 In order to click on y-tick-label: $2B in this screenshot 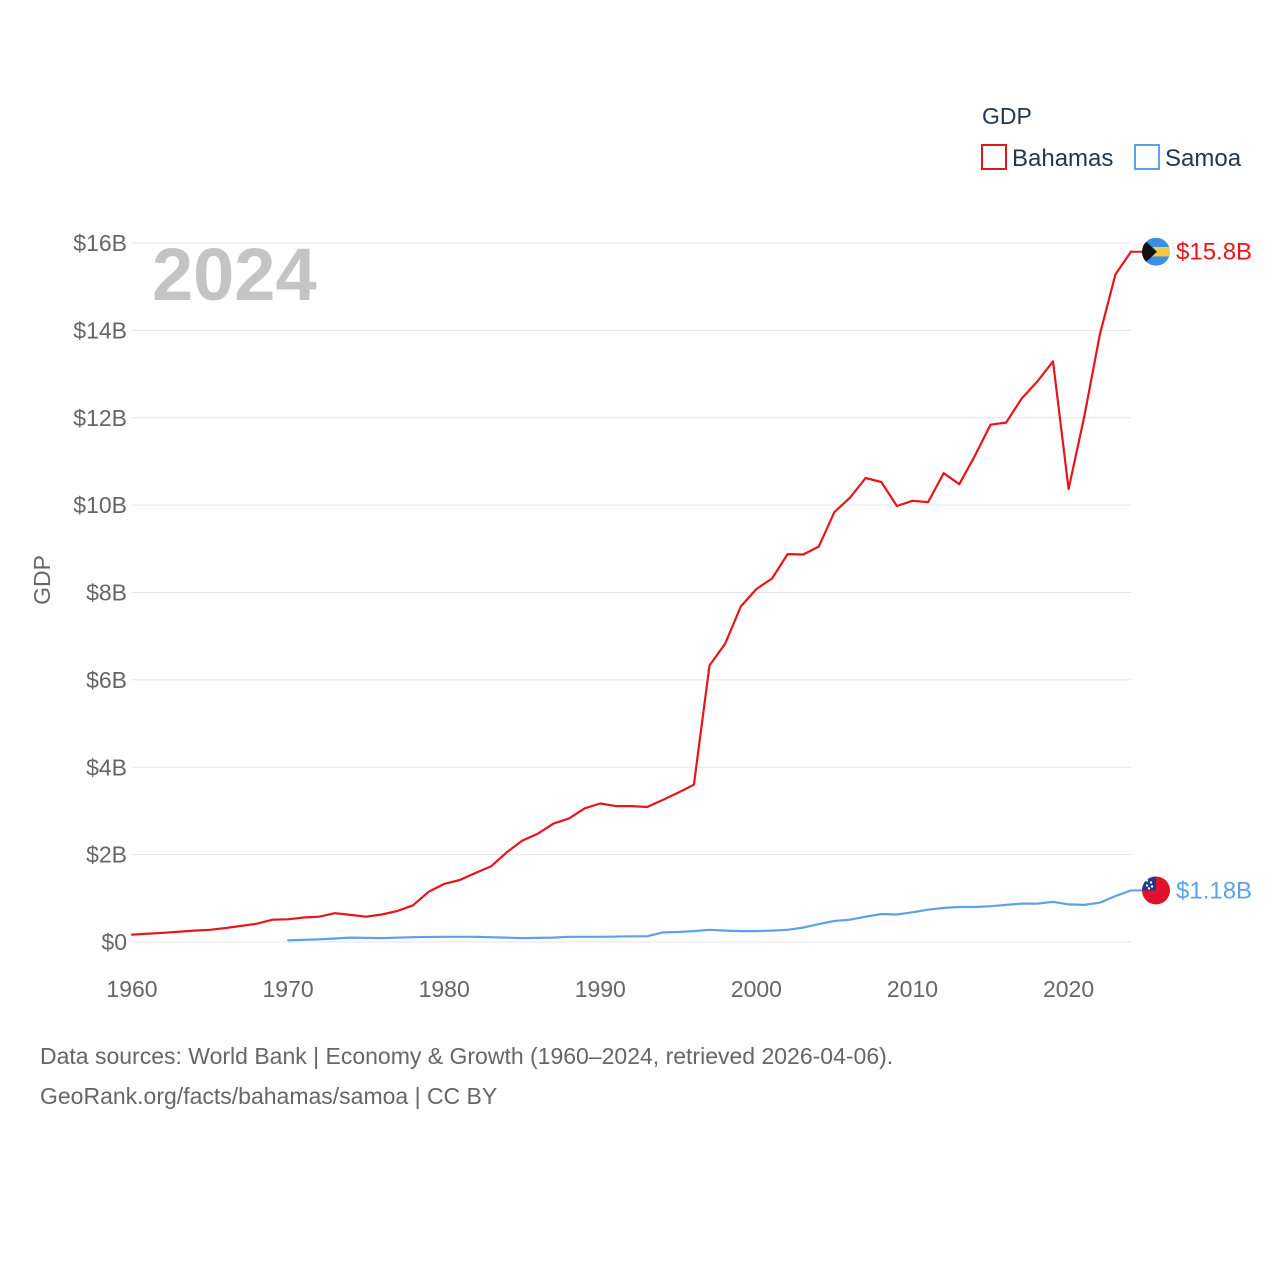, I will do `click(106, 855)`.